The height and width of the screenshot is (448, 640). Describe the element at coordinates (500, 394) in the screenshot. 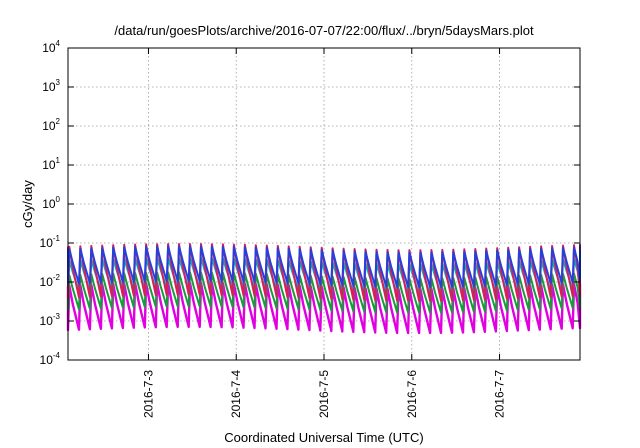

I see `x-tick-label: 2016-7-7` at that location.